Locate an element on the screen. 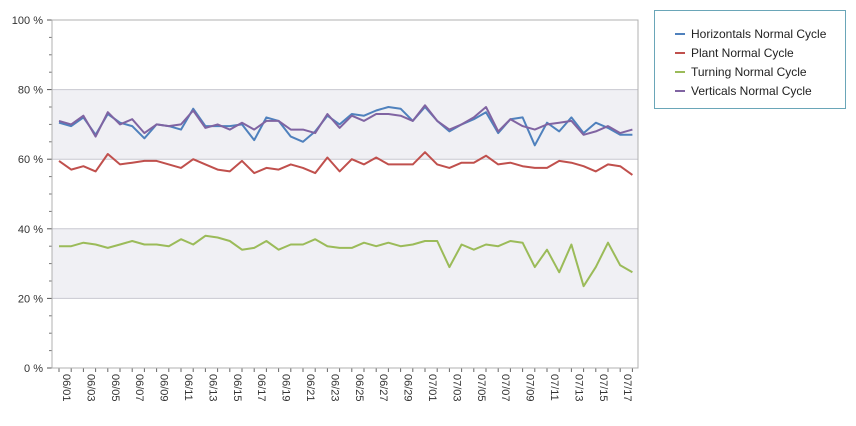  x-tick-label: 06/01 is located at coordinates (66, 388).